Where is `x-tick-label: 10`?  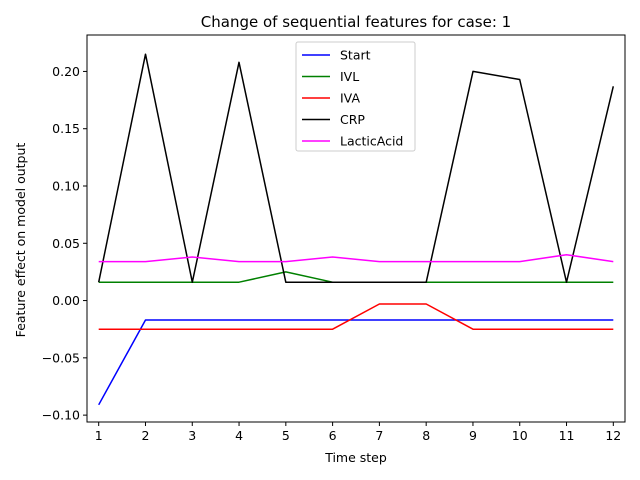
x-tick-label: 10 is located at coordinates (520, 435).